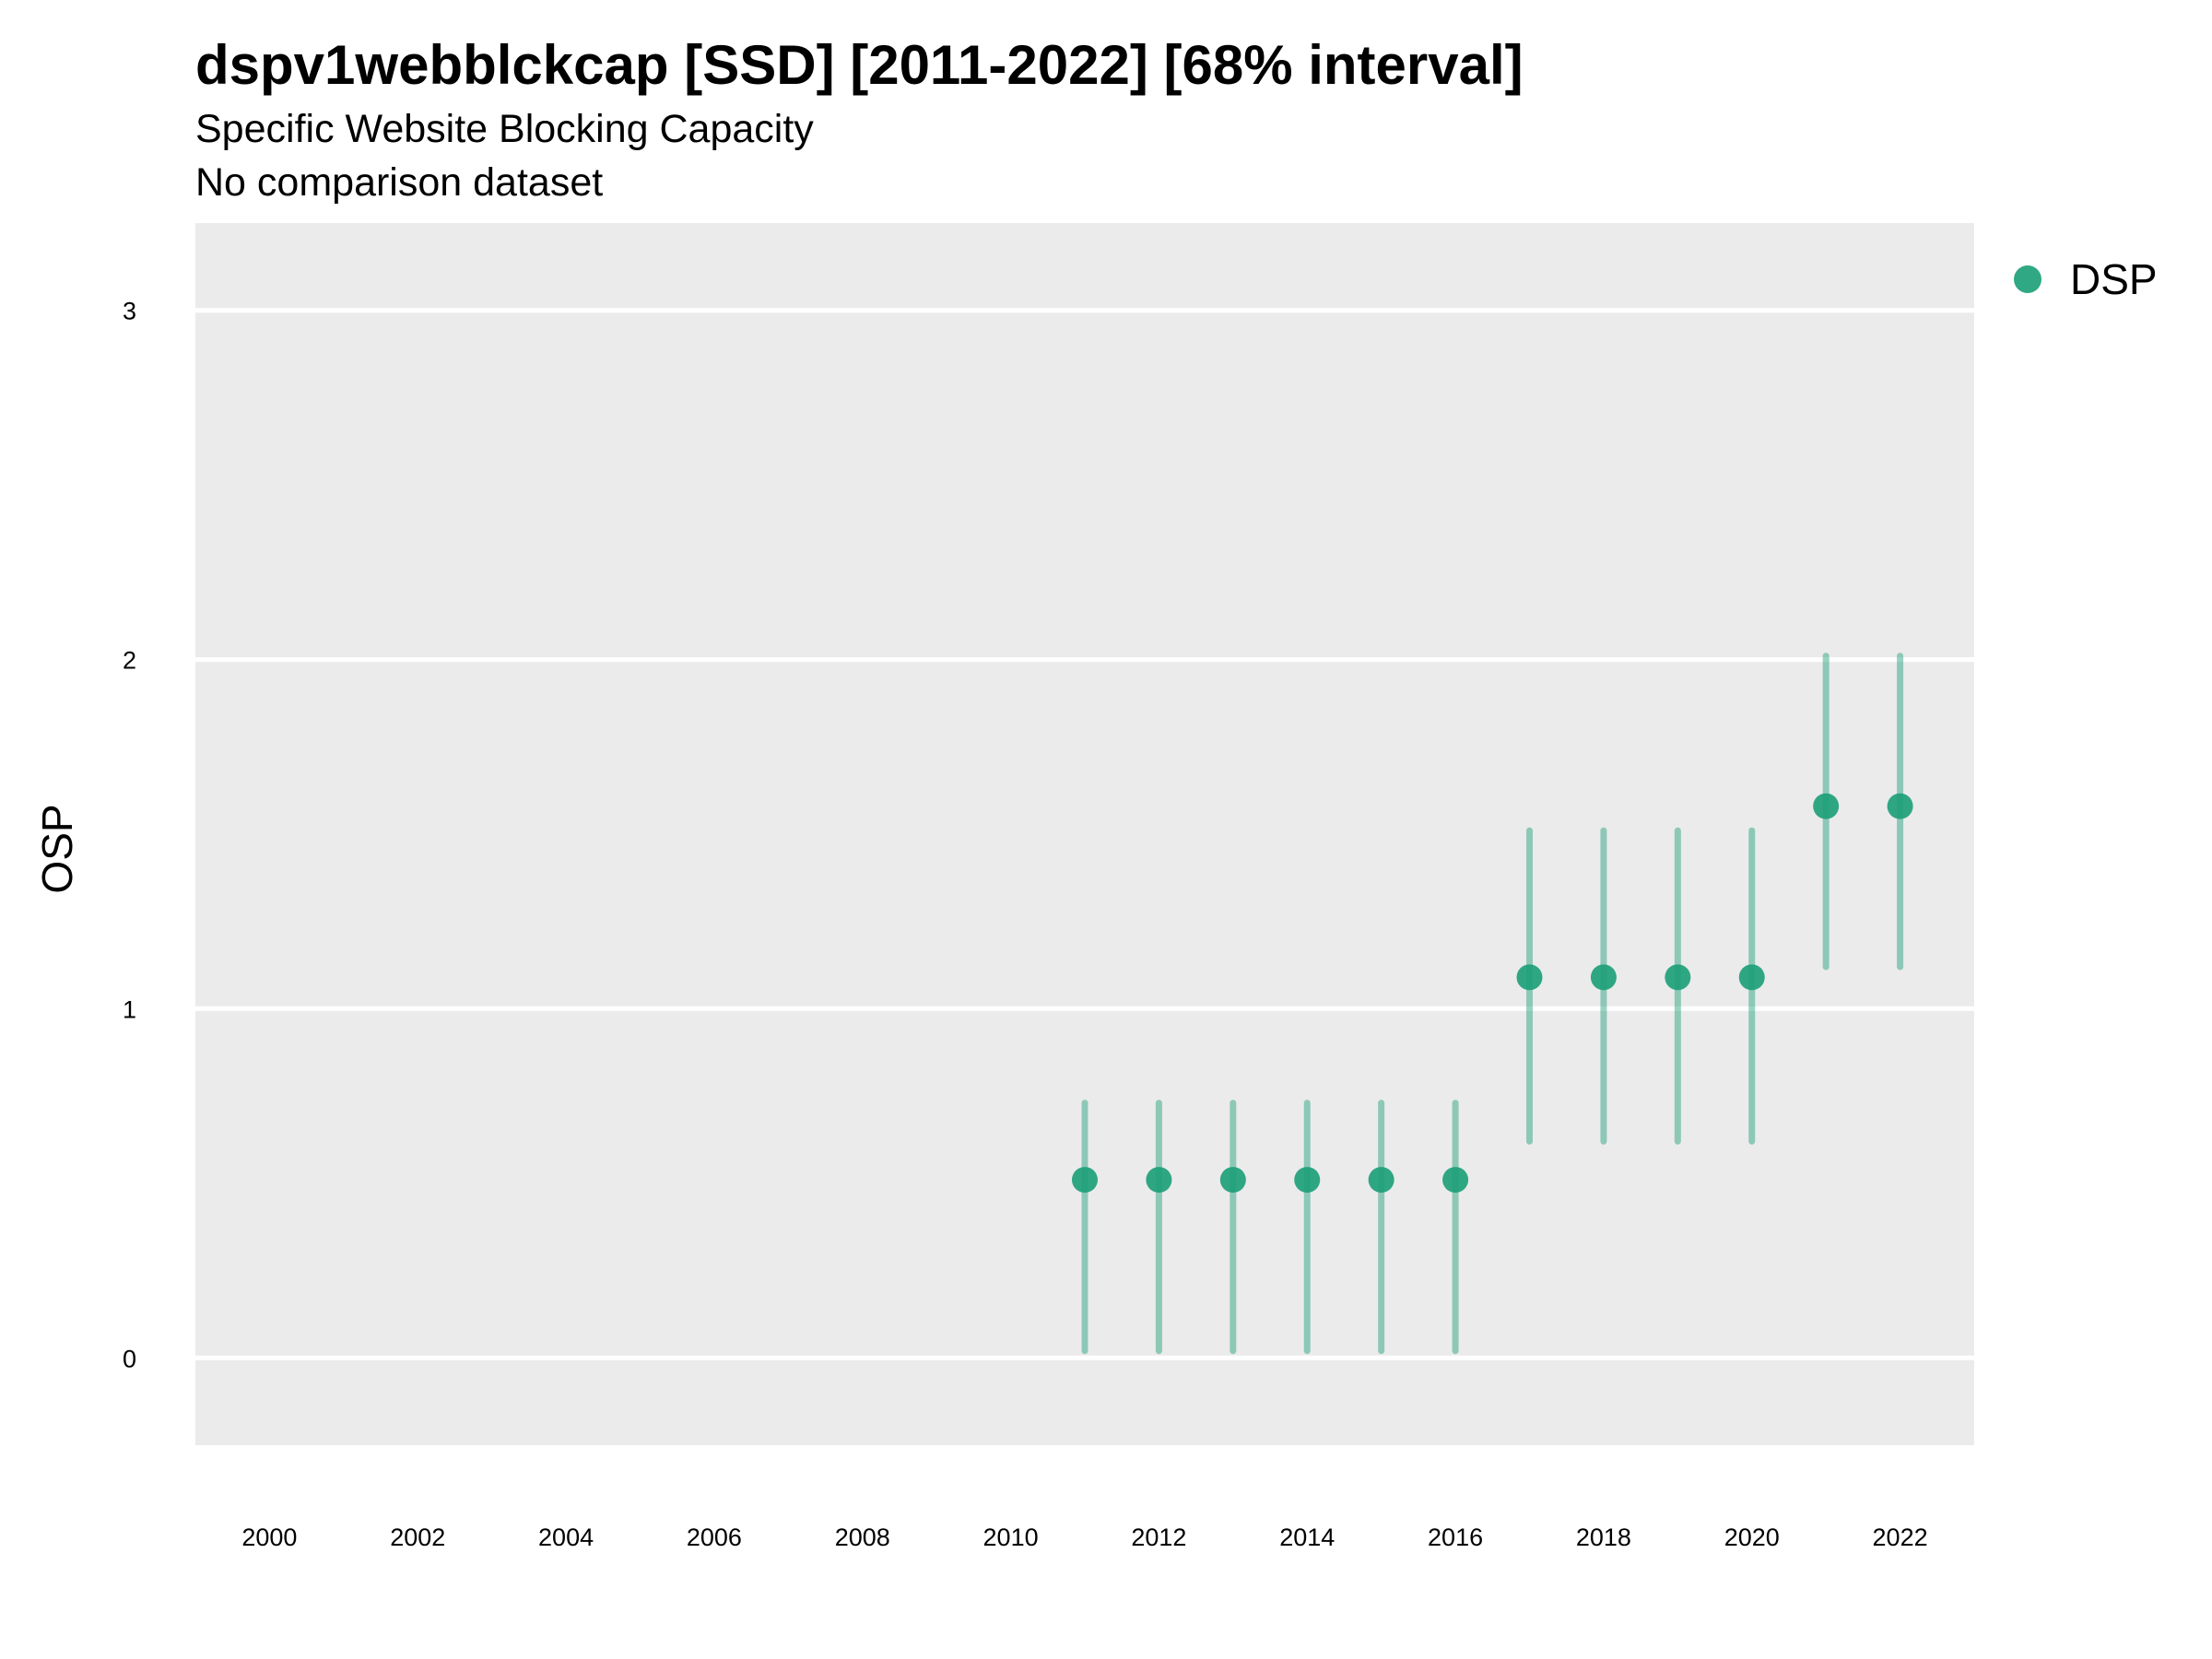 The width and height of the screenshot is (2212, 1659). What do you see at coordinates (129, 661) in the screenshot?
I see `y-tick-label-2: 2` at bounding box center [129, 661].